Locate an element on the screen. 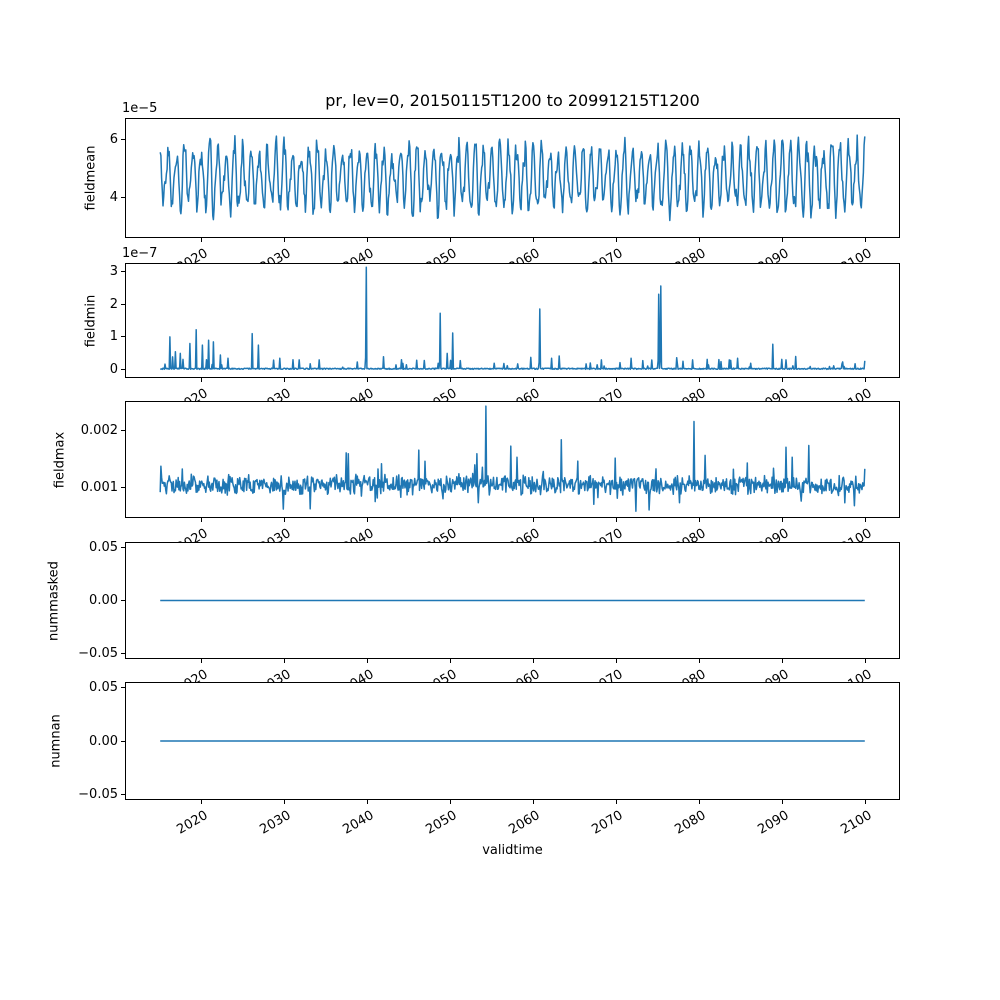  plot-area-nummasked is located at coordinates (512, 600).